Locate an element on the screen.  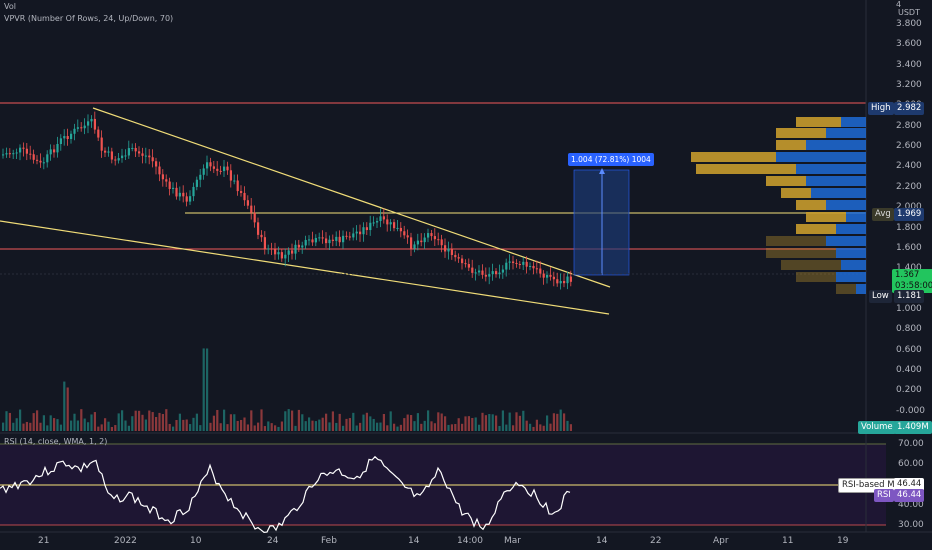
rsi-legend: RSI (14, close, WMA, 1, 2) is located at coordinates (56, 441).